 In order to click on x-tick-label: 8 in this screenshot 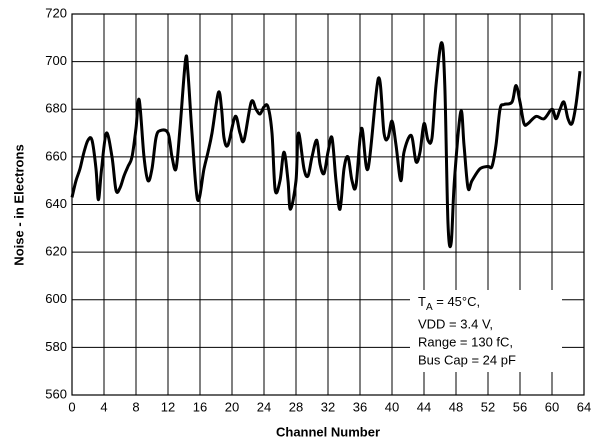, I will do `click(135, 406)`.